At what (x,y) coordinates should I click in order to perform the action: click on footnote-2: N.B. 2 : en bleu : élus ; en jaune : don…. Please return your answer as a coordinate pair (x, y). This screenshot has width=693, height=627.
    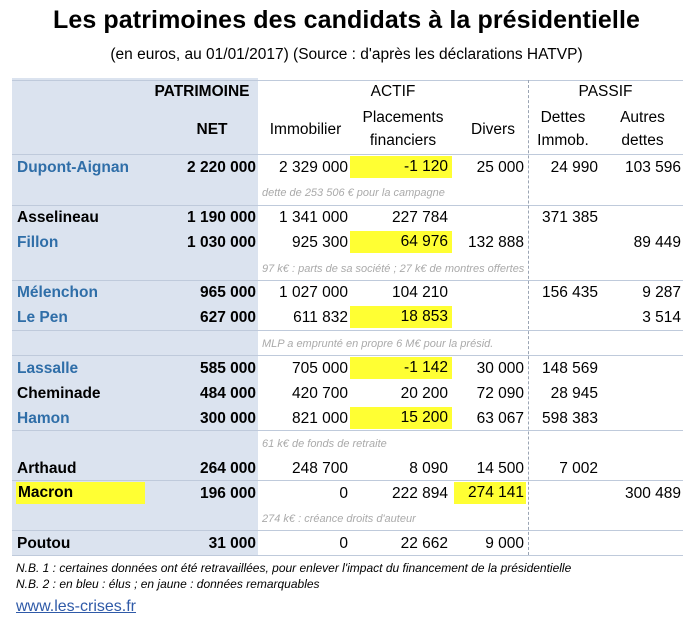
    Looking at the image, I should click on (168, 584).